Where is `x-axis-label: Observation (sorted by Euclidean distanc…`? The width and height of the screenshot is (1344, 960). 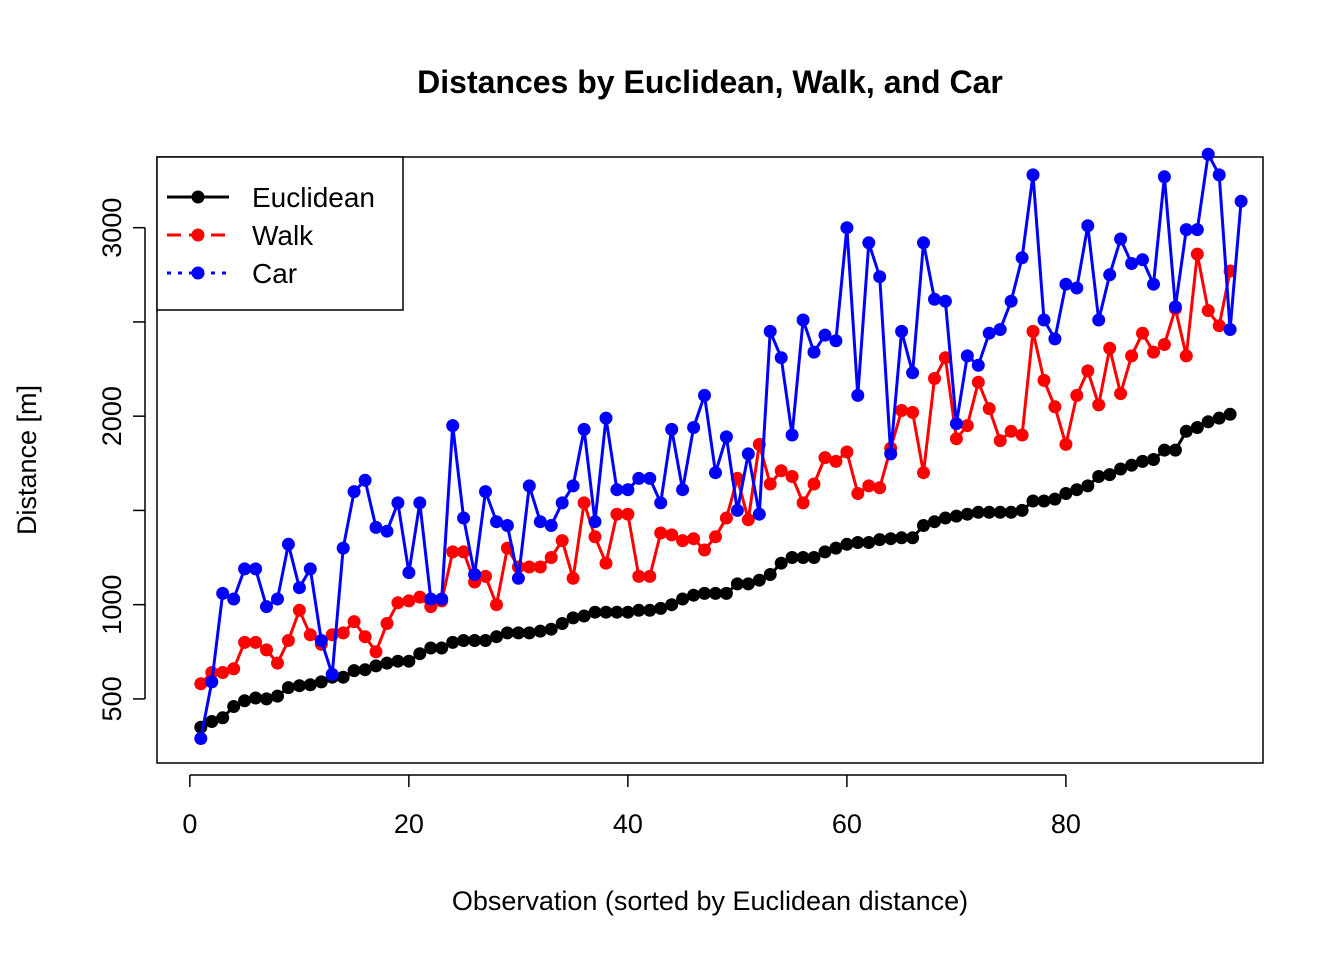 x-axis-label: Observation (sorted by Euclidean distanc… is located at coordinates (710, 901).